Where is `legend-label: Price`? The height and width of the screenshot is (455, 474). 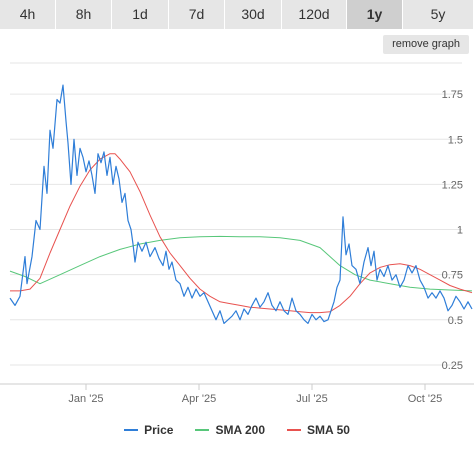
legend-label: Price is located at coordinates (159, 430).